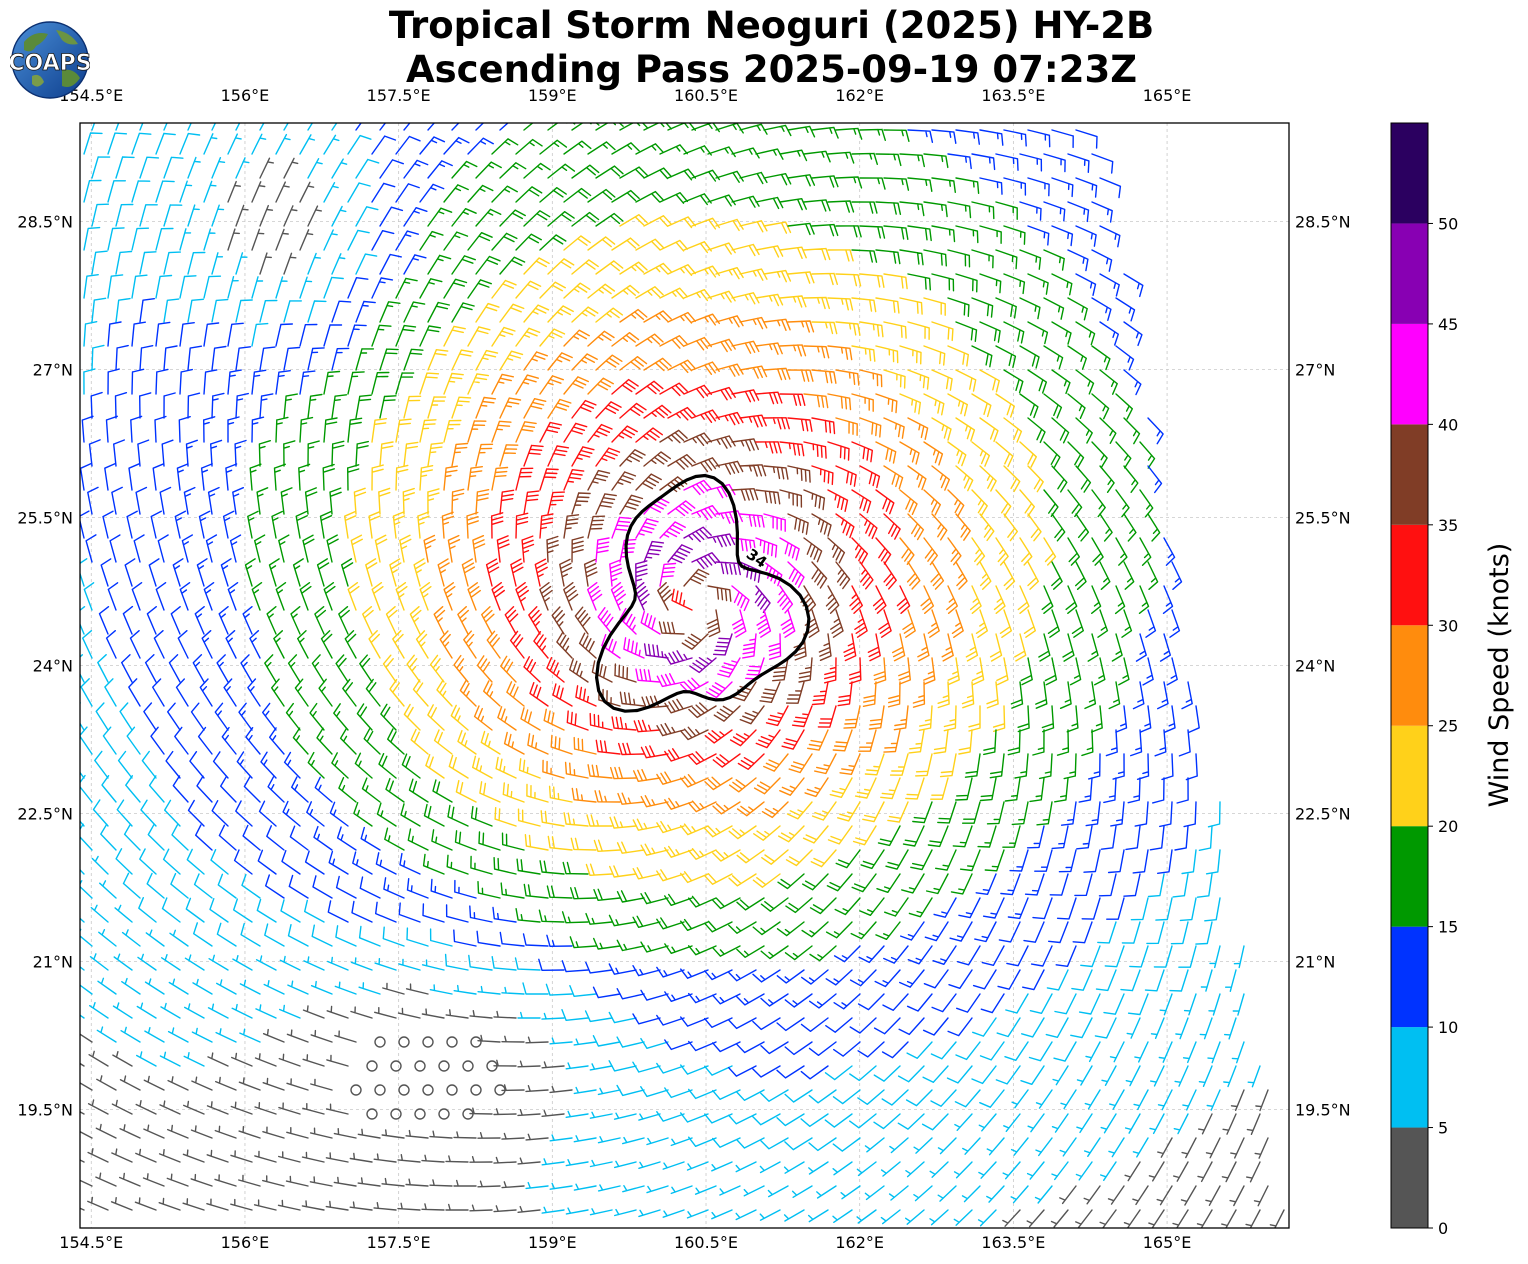 The image size is (1528, 1264). Describe the element at coordinates (399, 95) in the screenshot. I see `x-tick-label-top: 157.5°E` at that location.